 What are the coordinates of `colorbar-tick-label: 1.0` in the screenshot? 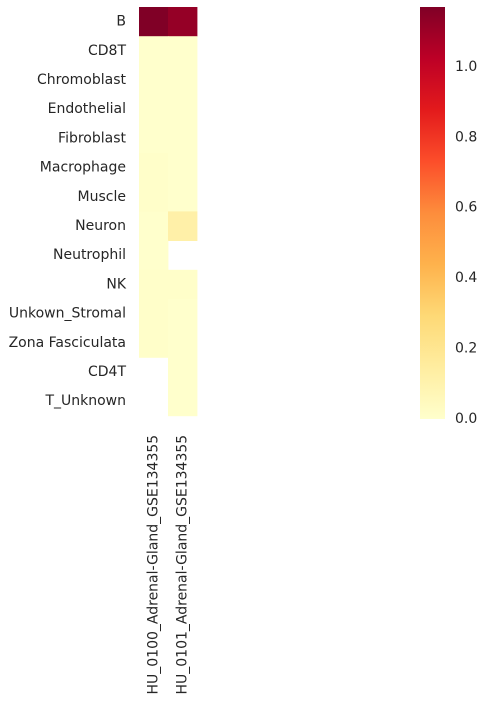 It's located at (466, 67).